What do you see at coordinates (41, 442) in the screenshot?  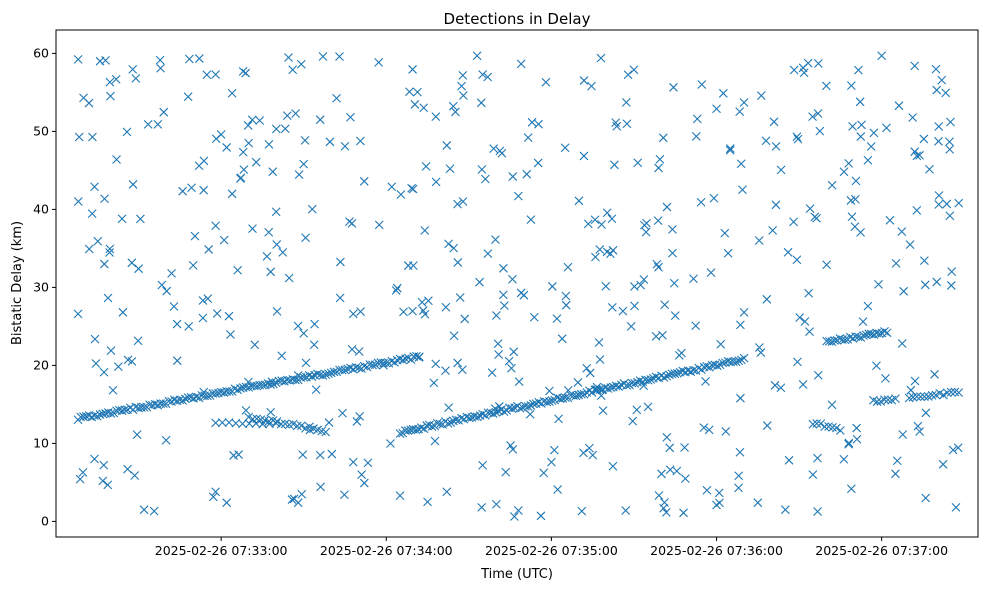 I see `y-tick-label: 10` at bounding box center [41, 442].